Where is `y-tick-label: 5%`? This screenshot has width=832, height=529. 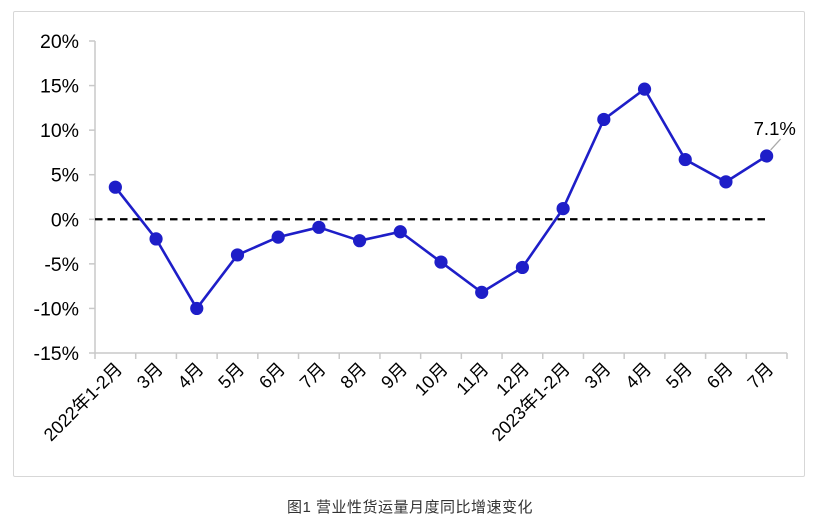
y-tick-label: 5% is located at coordinates (65, 176).